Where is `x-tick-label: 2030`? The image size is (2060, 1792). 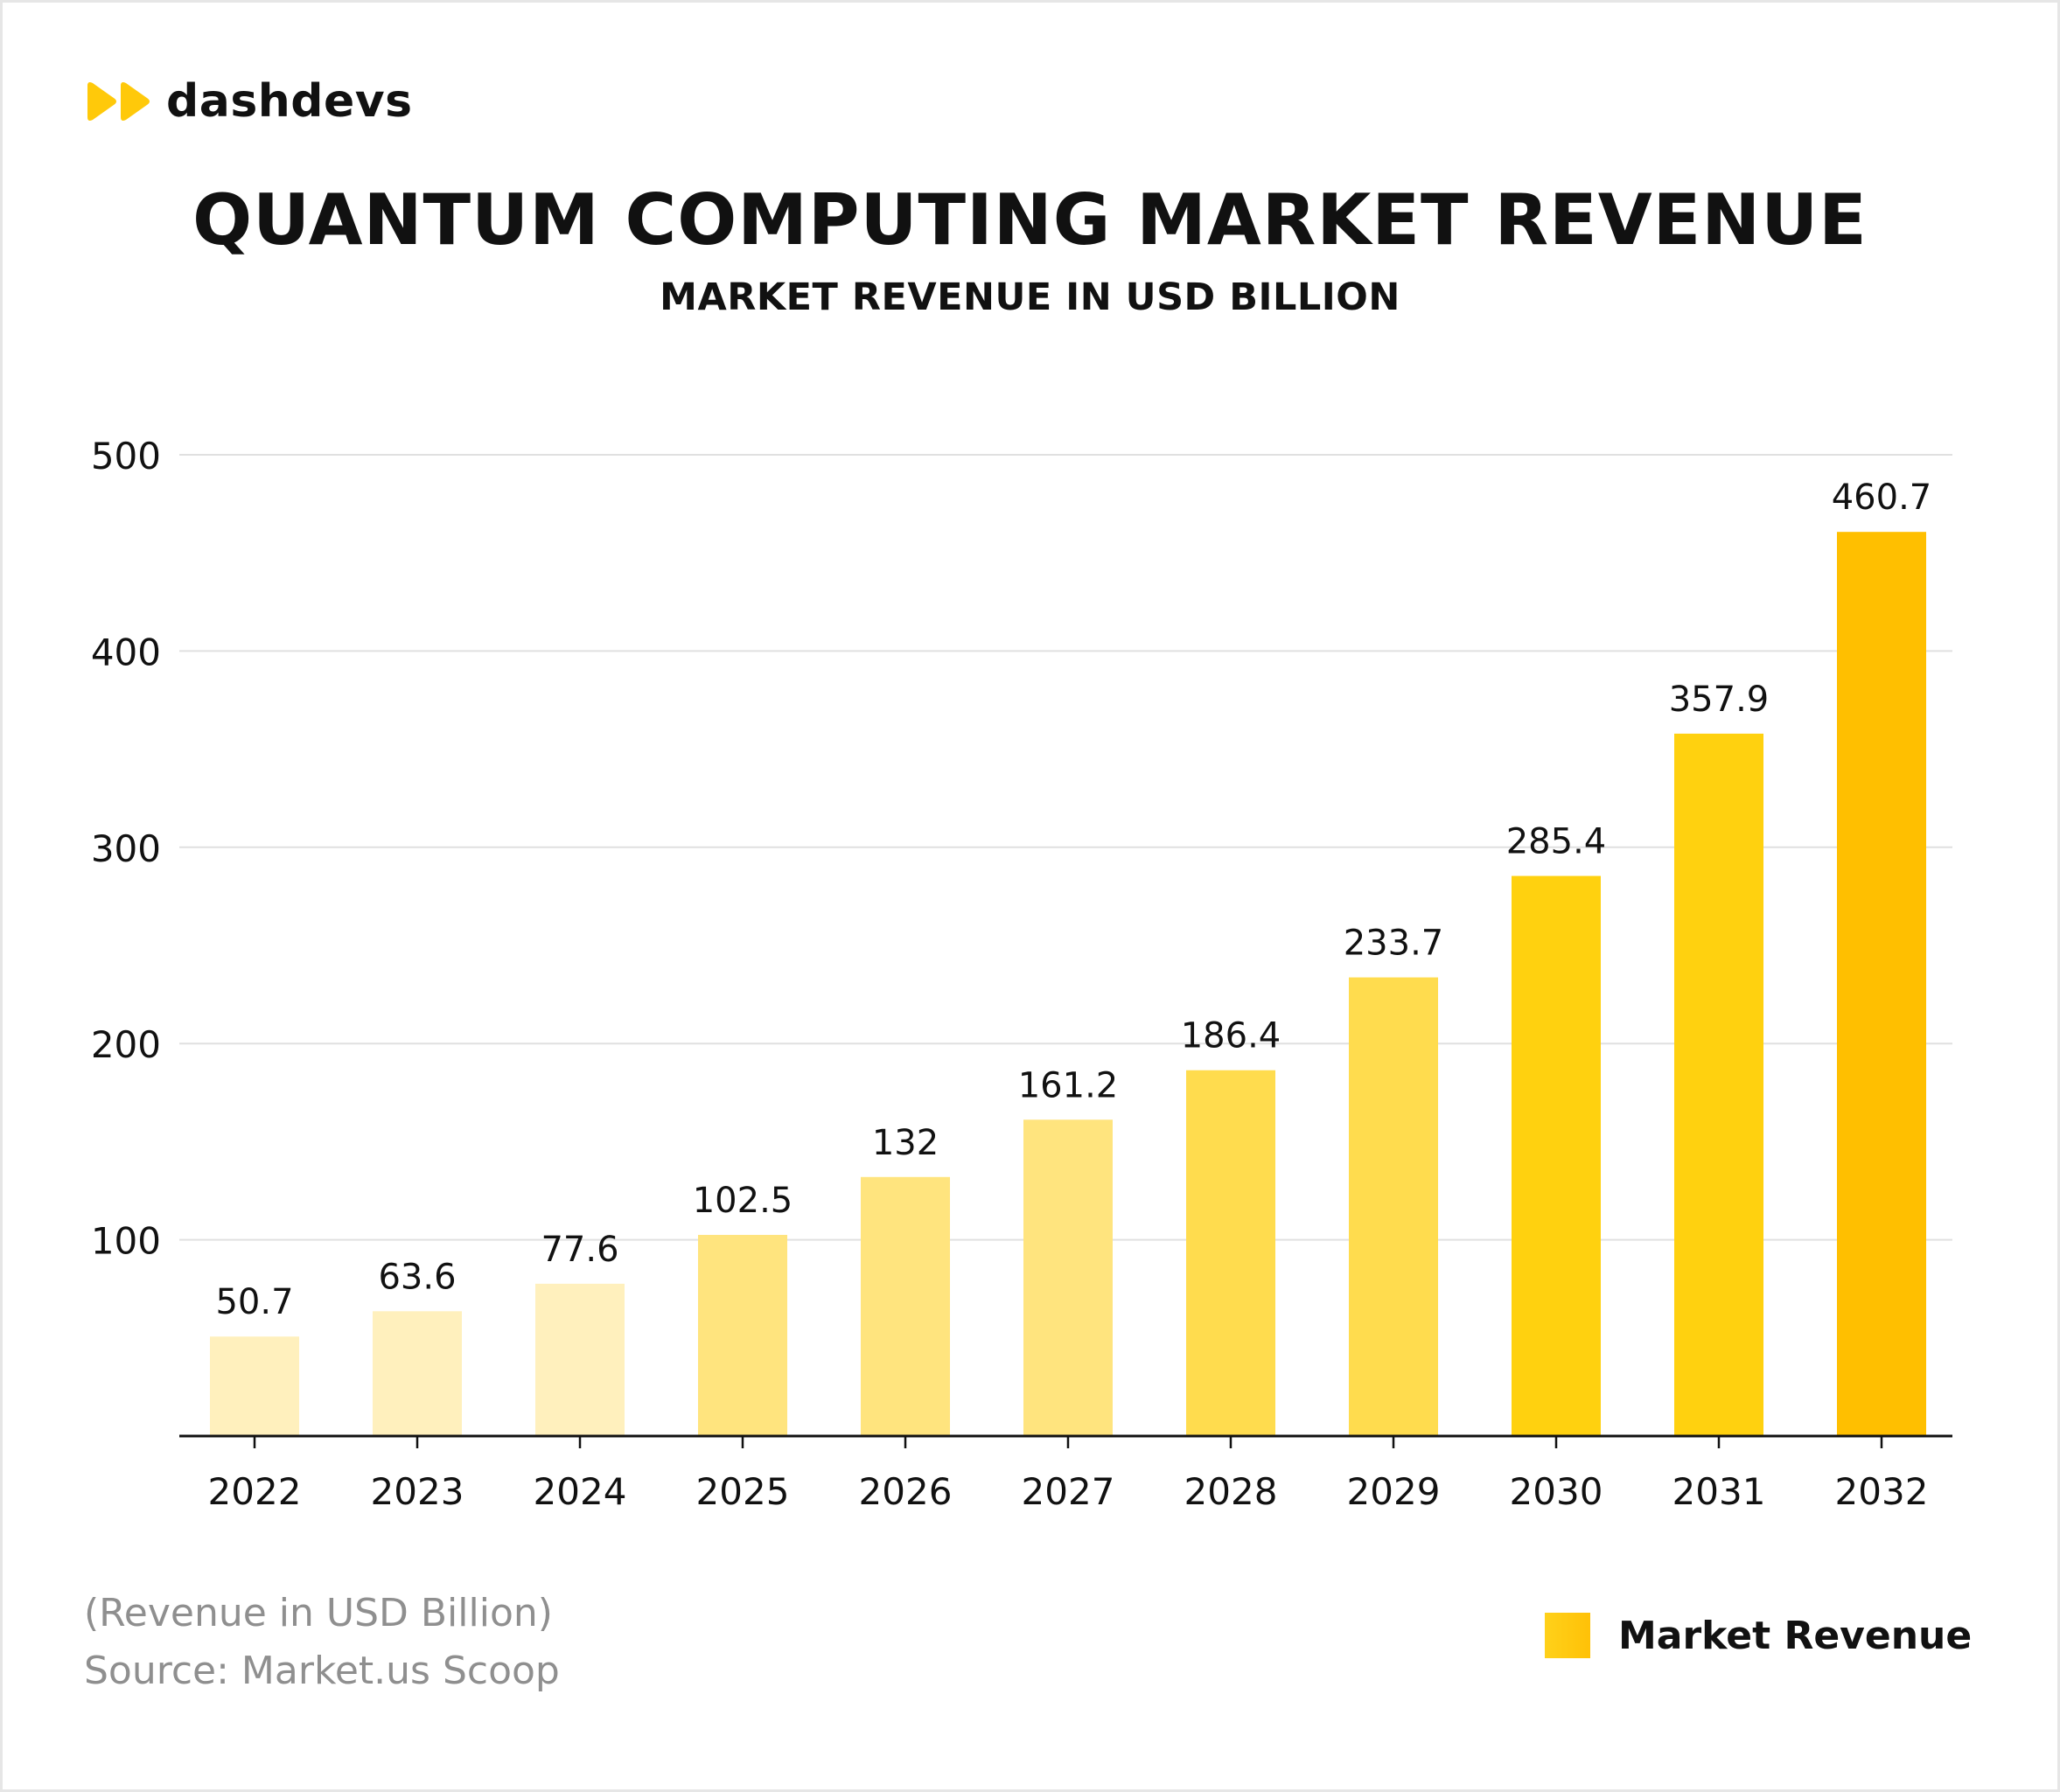
x-tick-label: 2030 is located at coordinates (1557, 1491).